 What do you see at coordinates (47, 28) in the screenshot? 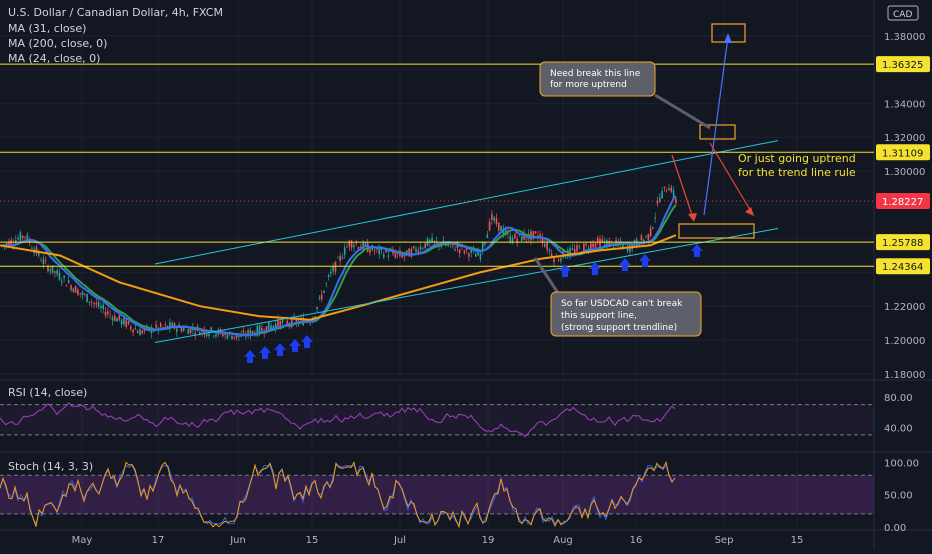
I see `indicator-ma31-label: MA (31, close)` at bounding box center [47, 28].